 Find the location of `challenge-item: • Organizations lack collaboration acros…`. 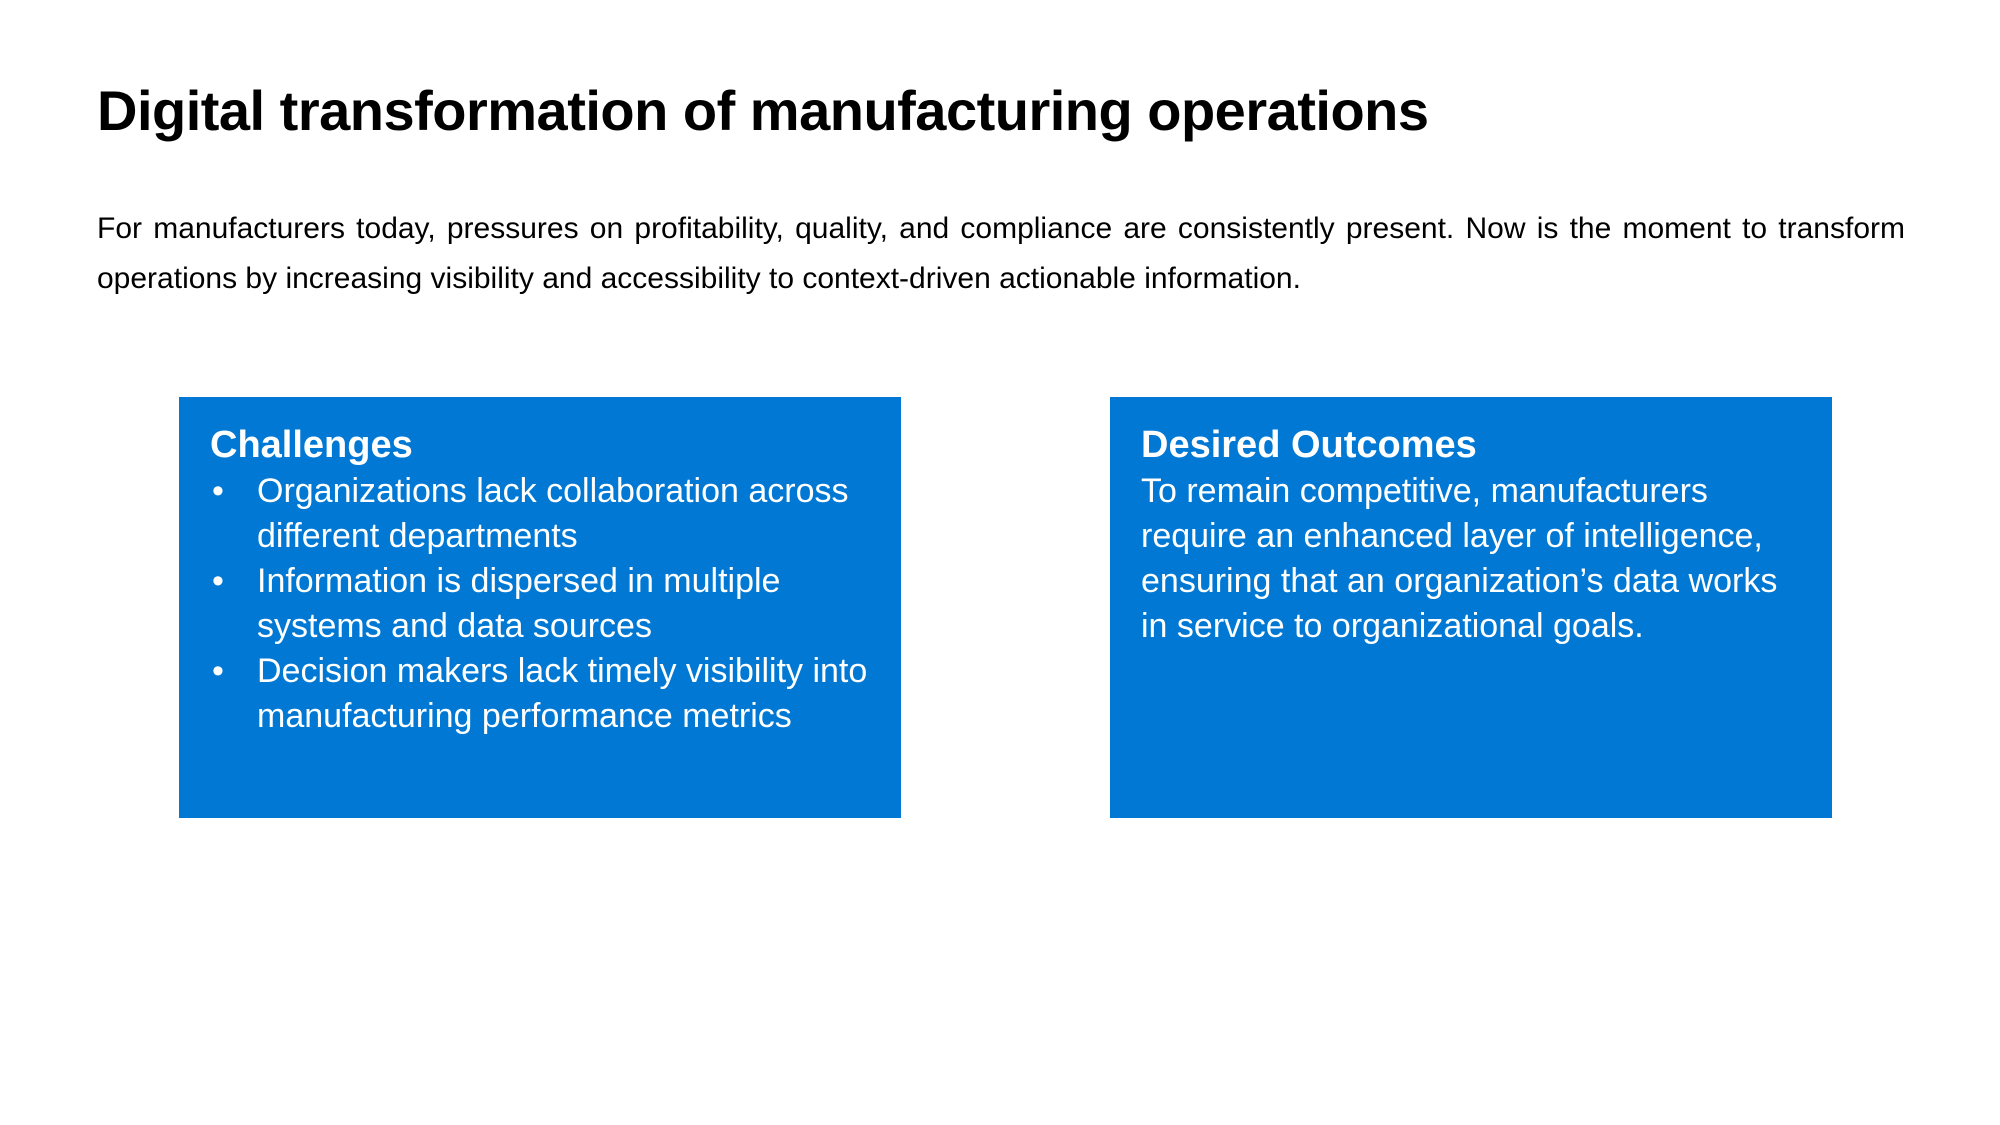

challenge-item: • Organizations lack collaboration acros… is located at coordinates (540, 514).